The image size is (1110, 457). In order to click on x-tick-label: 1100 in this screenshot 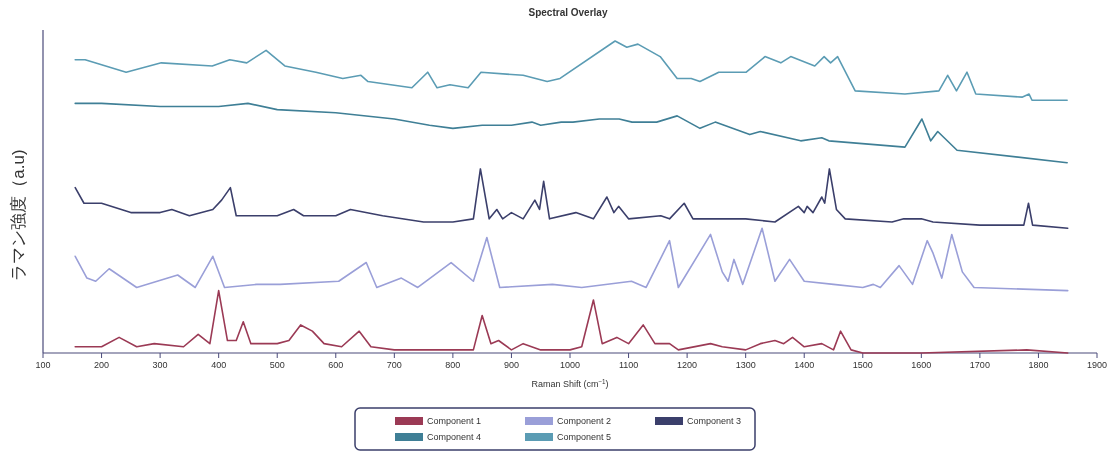, I will do `click(628, 365)`.